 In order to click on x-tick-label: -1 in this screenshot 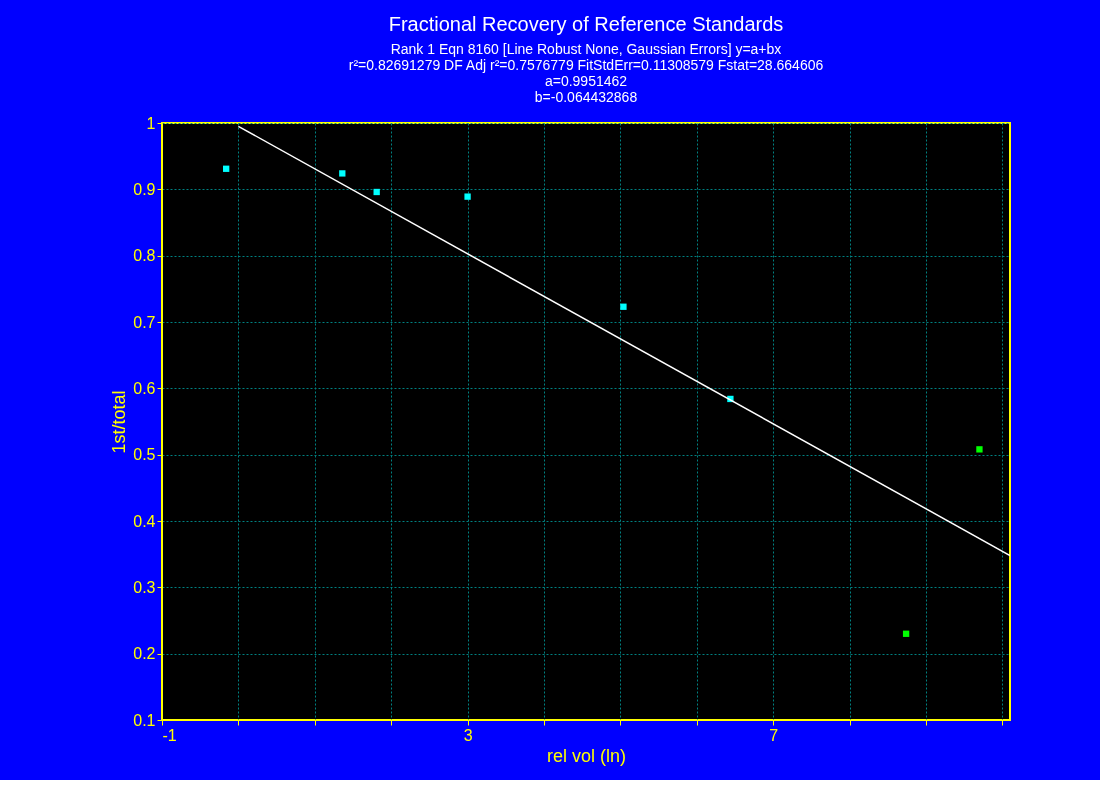, I will do `click(169, 735)`.